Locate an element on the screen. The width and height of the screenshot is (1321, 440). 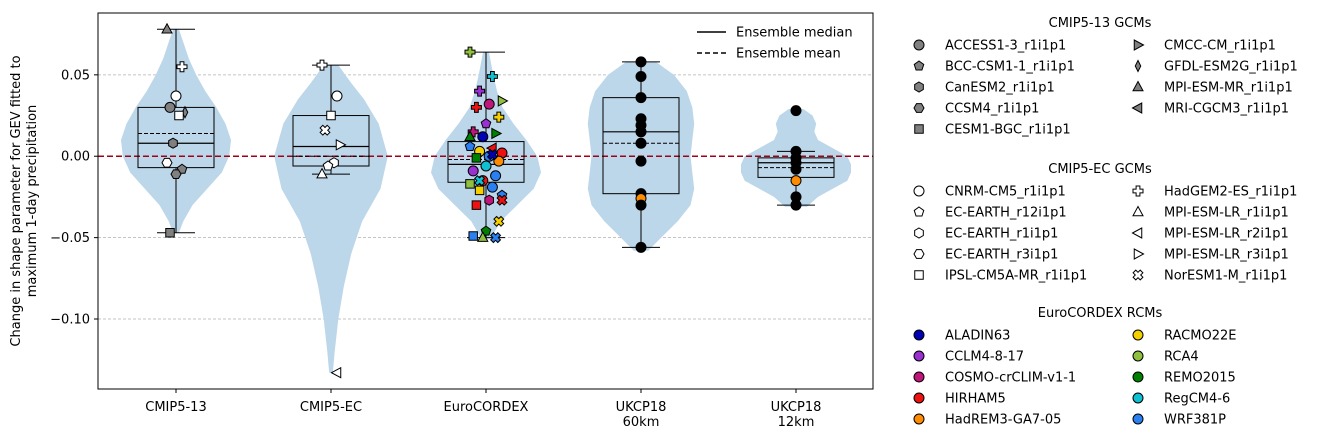
x-tick-label: 60km is located at coordinates (641, 422).